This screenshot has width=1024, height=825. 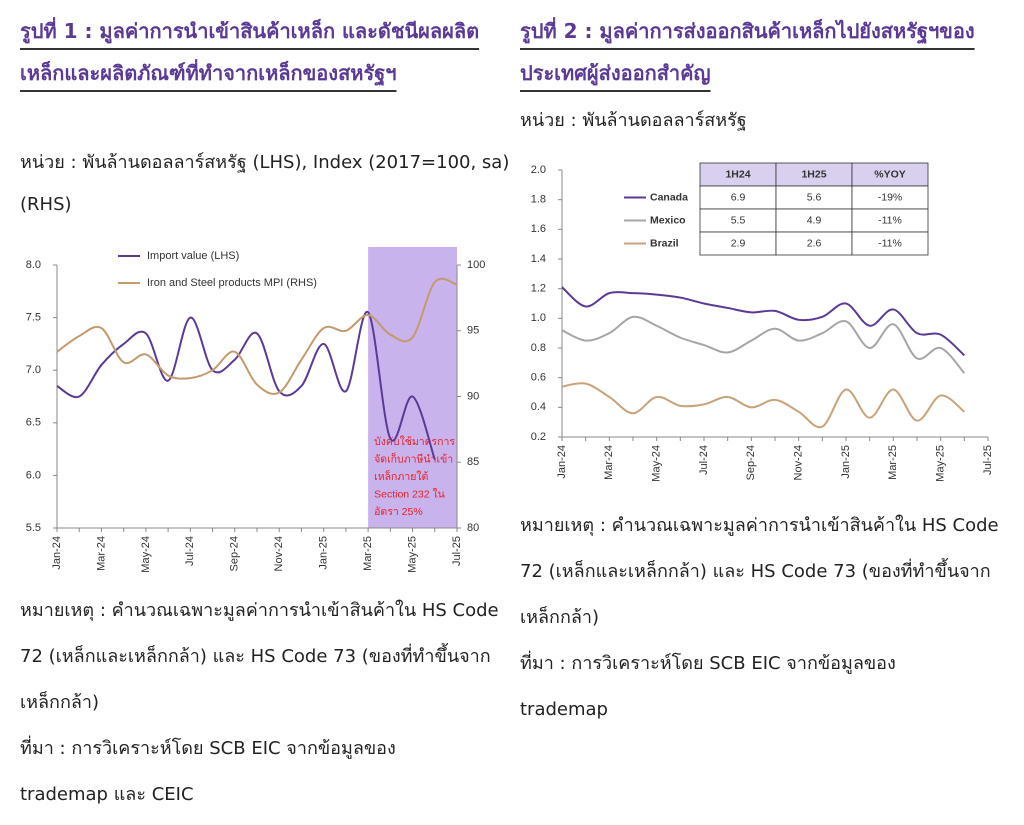 What do you see at coordinates (33, 423) in the screenshot?
I see `y-tick-label: 6.5` at bounding box center [33, 423].